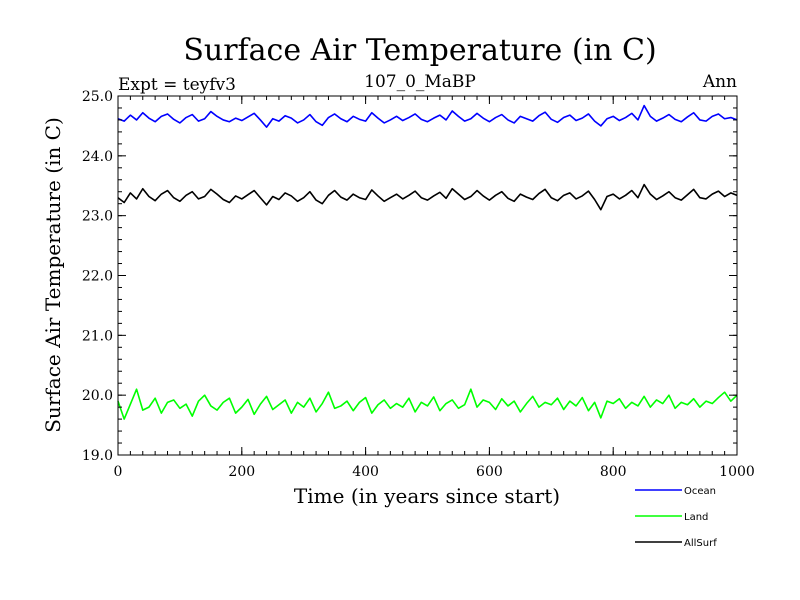 This screenshot has width=800, height=600. What do you see at coordinates (97, 396) in the screenshot?
I see `y-tick-label: 20.0` at bounding box center [97, 396].